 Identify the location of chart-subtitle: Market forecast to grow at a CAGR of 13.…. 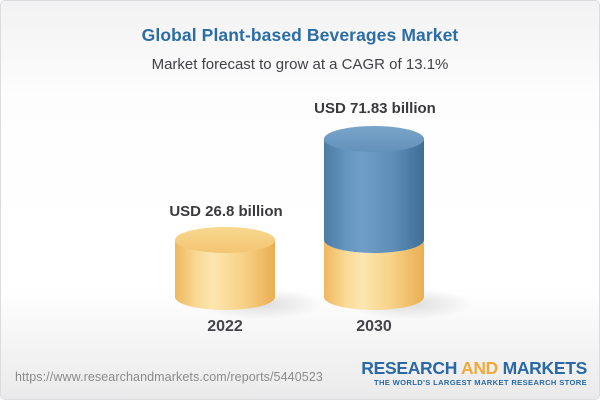
(300, 64).